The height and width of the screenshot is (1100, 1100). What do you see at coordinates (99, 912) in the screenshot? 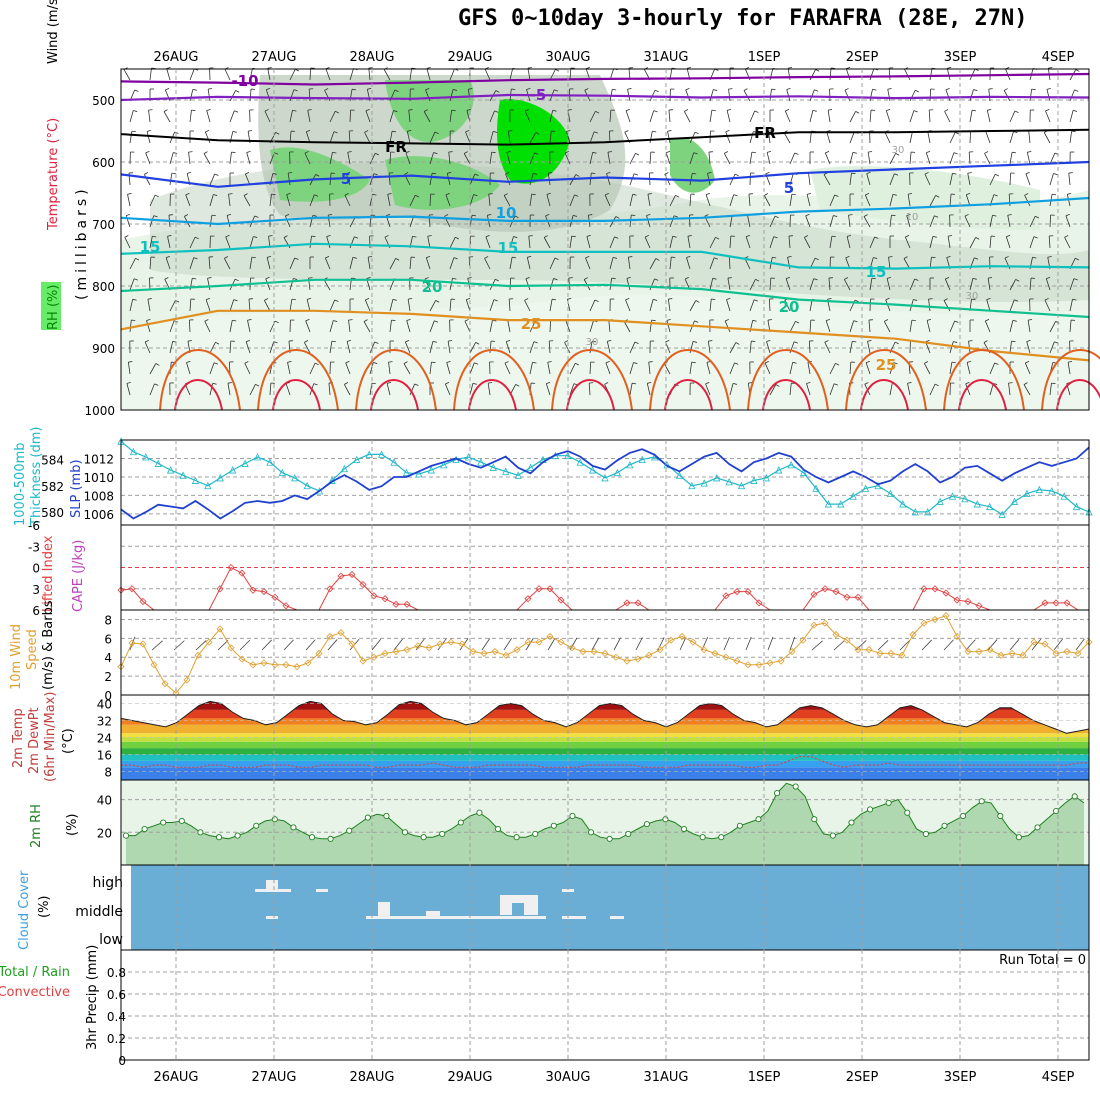
I see `cloud-level-label: middle` at bounding box center [99, 912].